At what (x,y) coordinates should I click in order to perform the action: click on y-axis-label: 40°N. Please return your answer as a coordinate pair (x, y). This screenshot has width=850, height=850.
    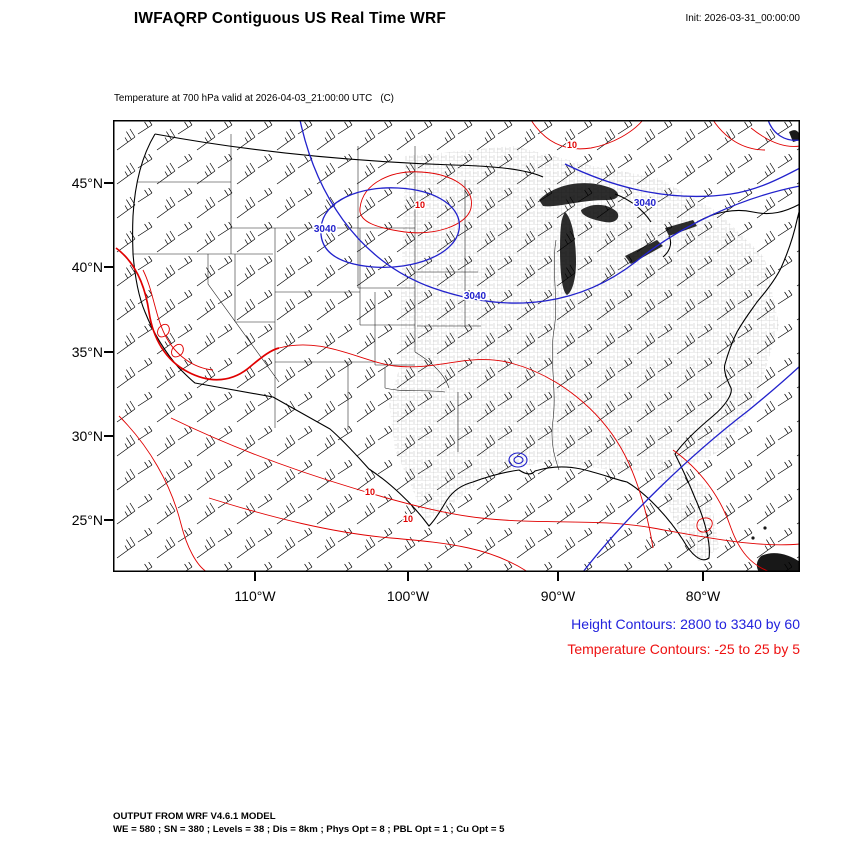
    Looking at the image, I should click on (87, 267).